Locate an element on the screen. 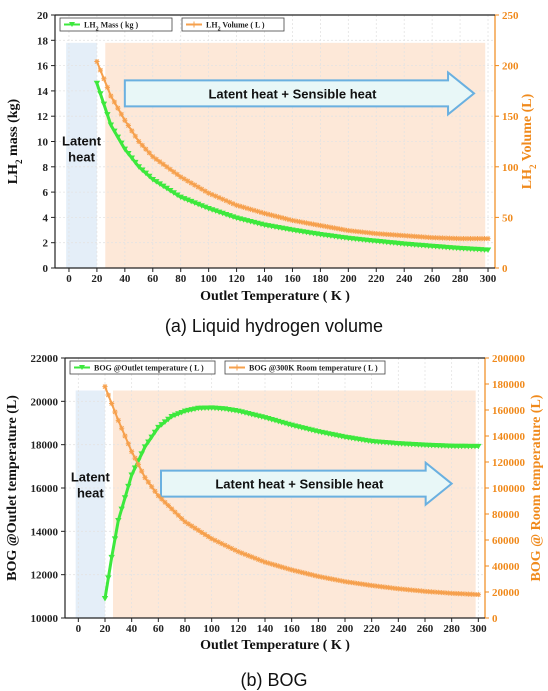 The image size is (548, 691). y-tick-label: 10000 is located at coordinates (45, 619).